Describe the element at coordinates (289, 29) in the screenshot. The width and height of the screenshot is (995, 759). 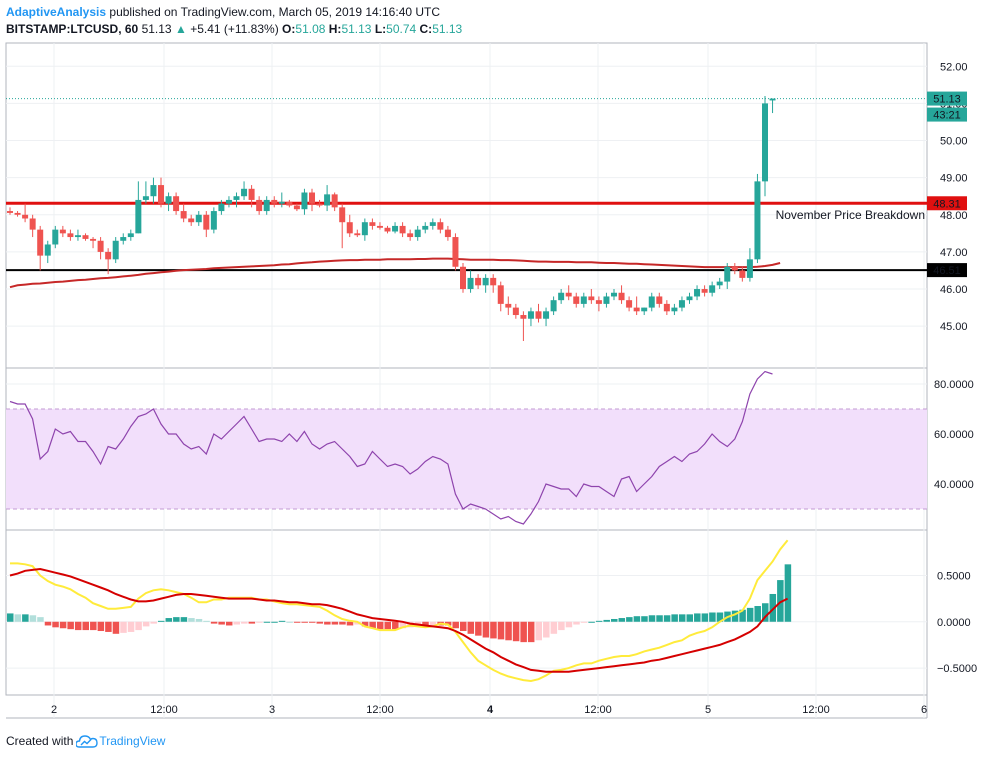
I see `open-label: O:` at that location.